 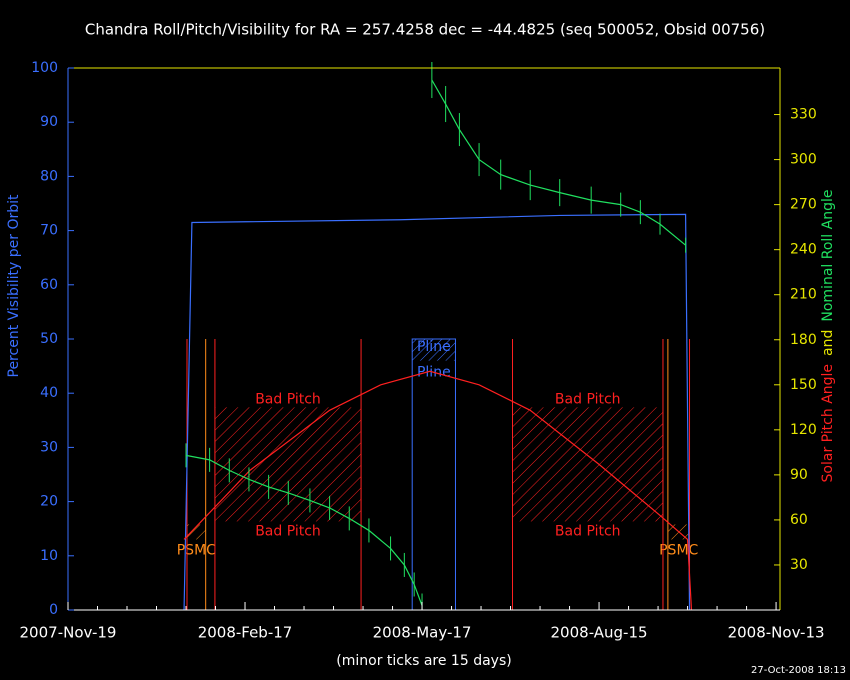 I want to click on y-tick-label: 0, so click(x=53, y=610).